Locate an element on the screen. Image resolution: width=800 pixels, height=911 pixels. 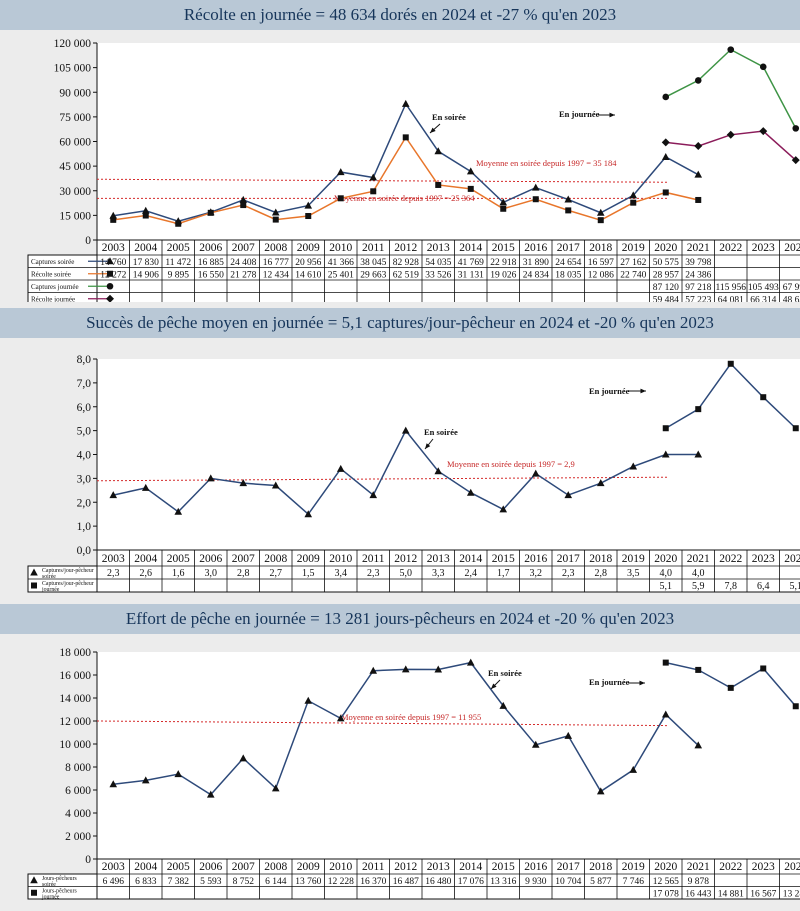
legend-label: Jours-pêcheurs is located at coordinates (60, 879).